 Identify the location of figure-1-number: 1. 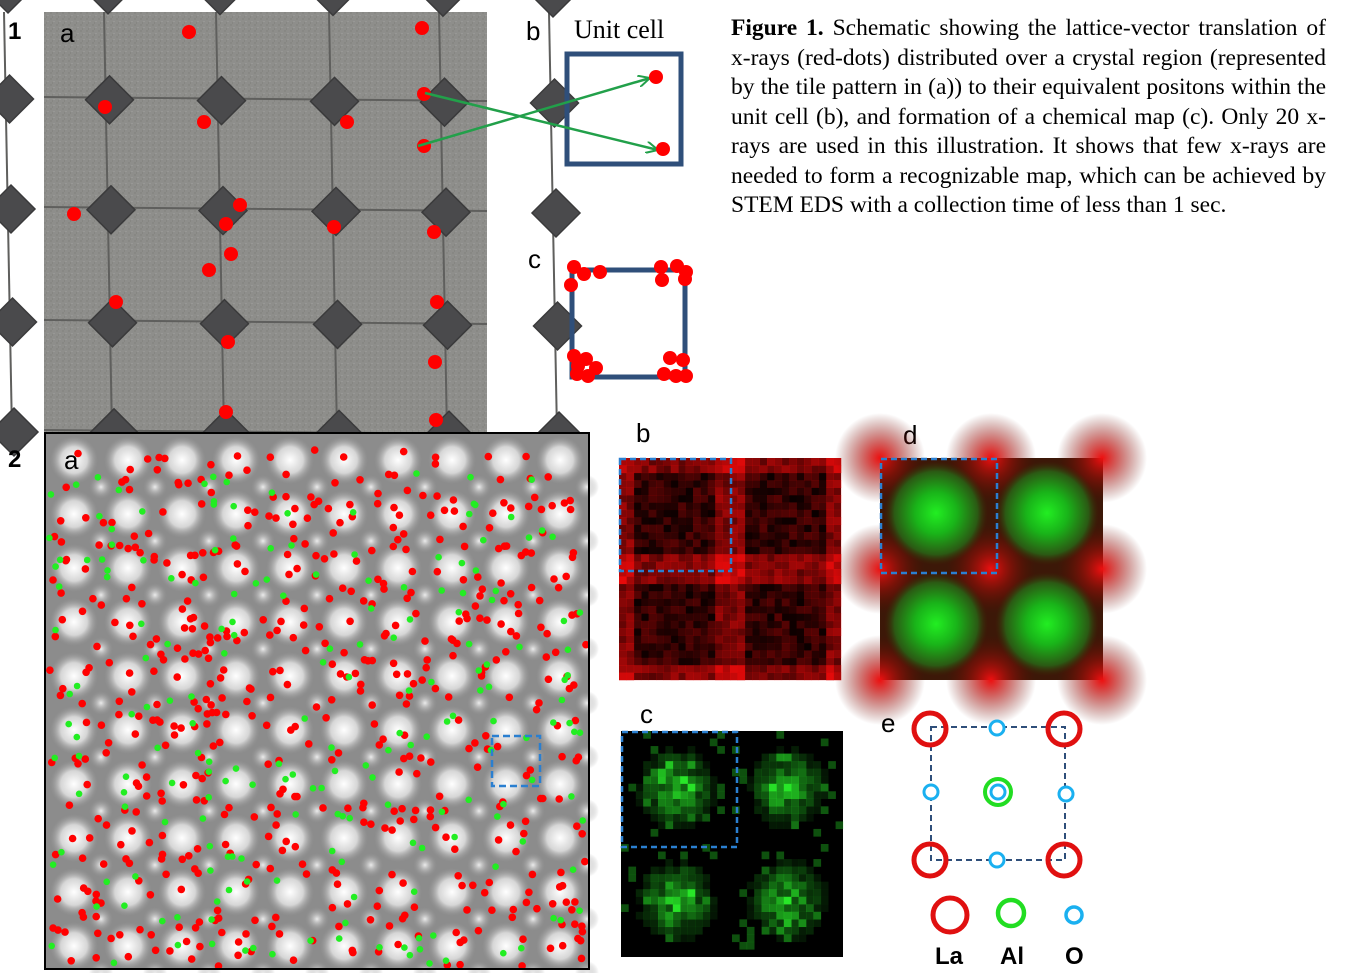
(15, 31).